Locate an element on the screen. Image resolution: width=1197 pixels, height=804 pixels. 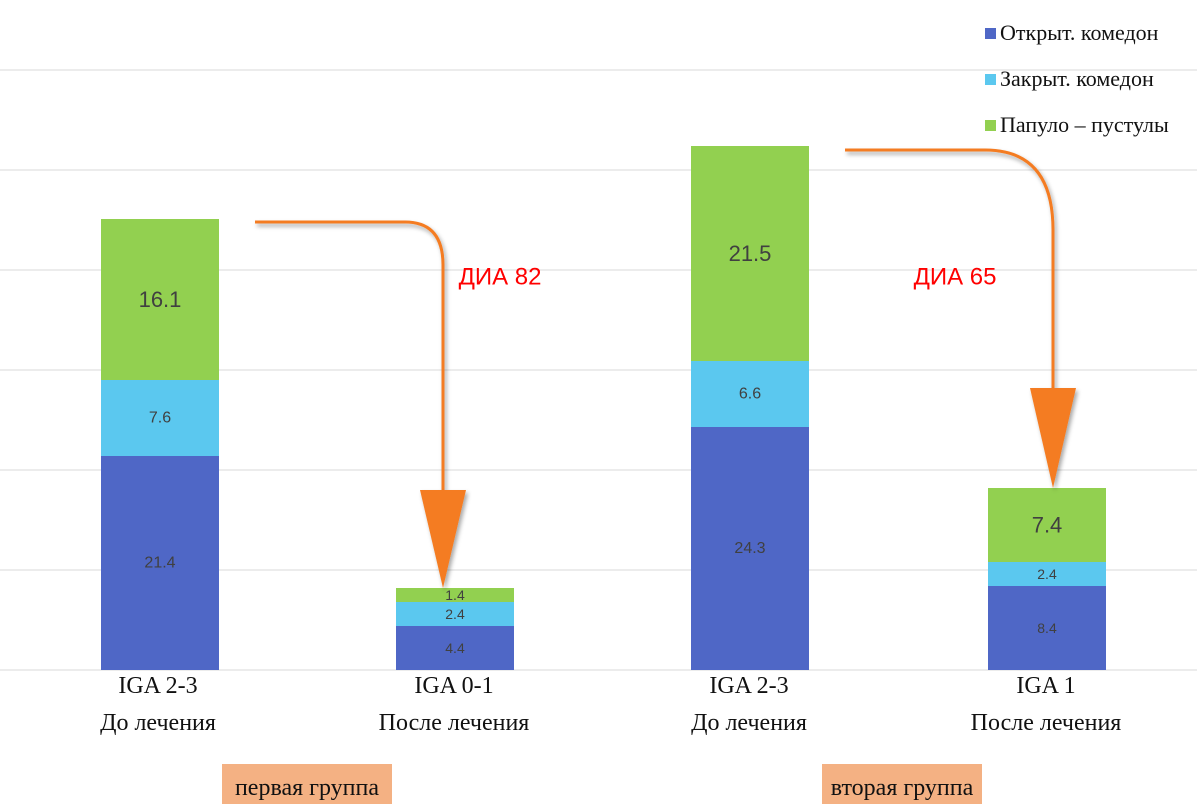
category-label-1: IGA 2-3 До лечения is located at coordinates (158, 704).